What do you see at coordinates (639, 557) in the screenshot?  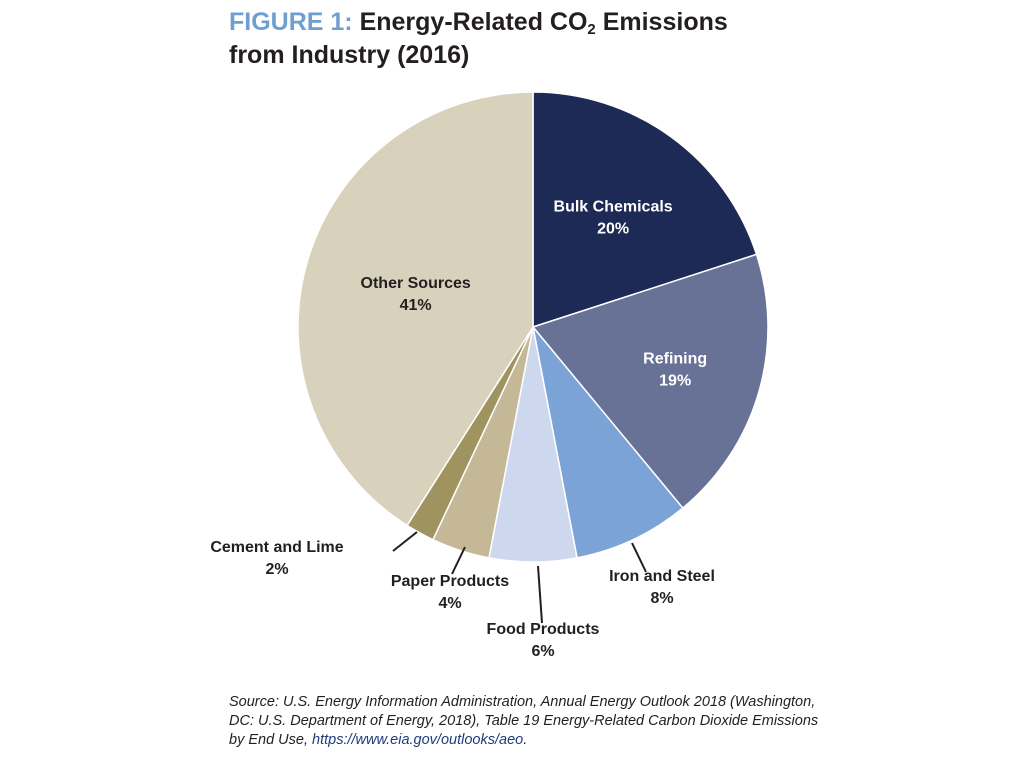 I see `leader-line-iron-and-steel` at bounding box center [639, 557].